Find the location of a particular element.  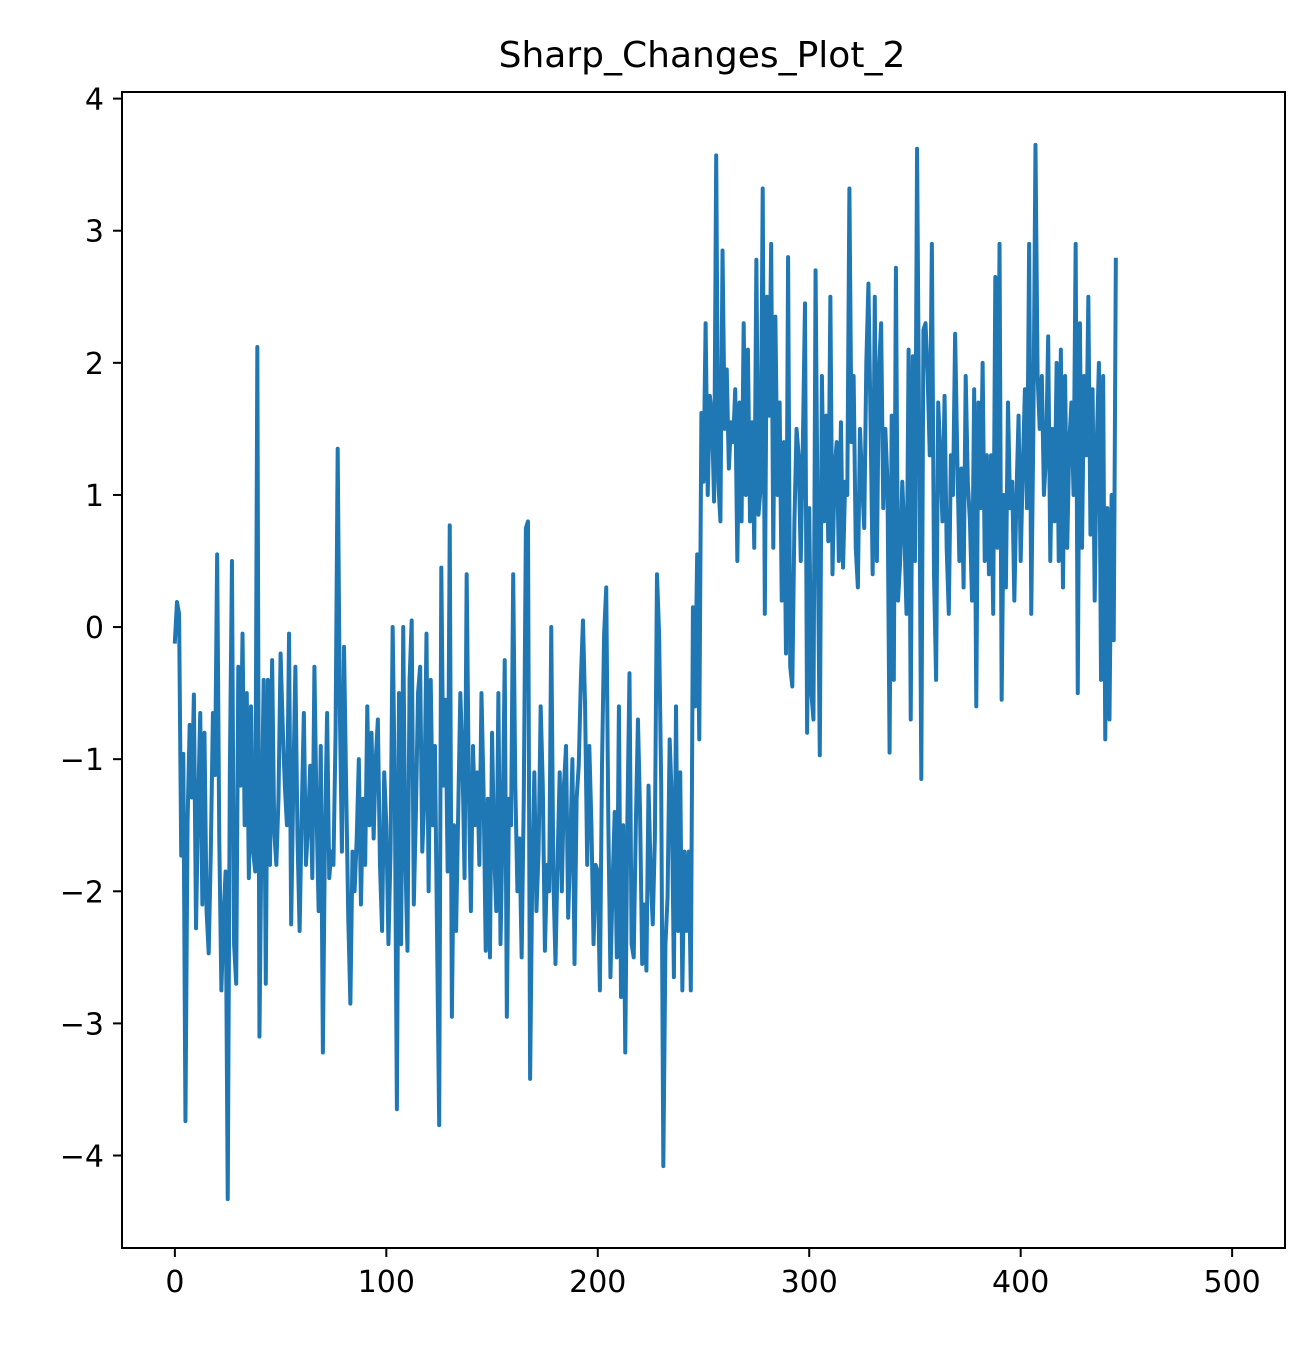

y-axis: −4 −3 −2 −1 0 1 2 3 4 is located at coordinates (91, 629).